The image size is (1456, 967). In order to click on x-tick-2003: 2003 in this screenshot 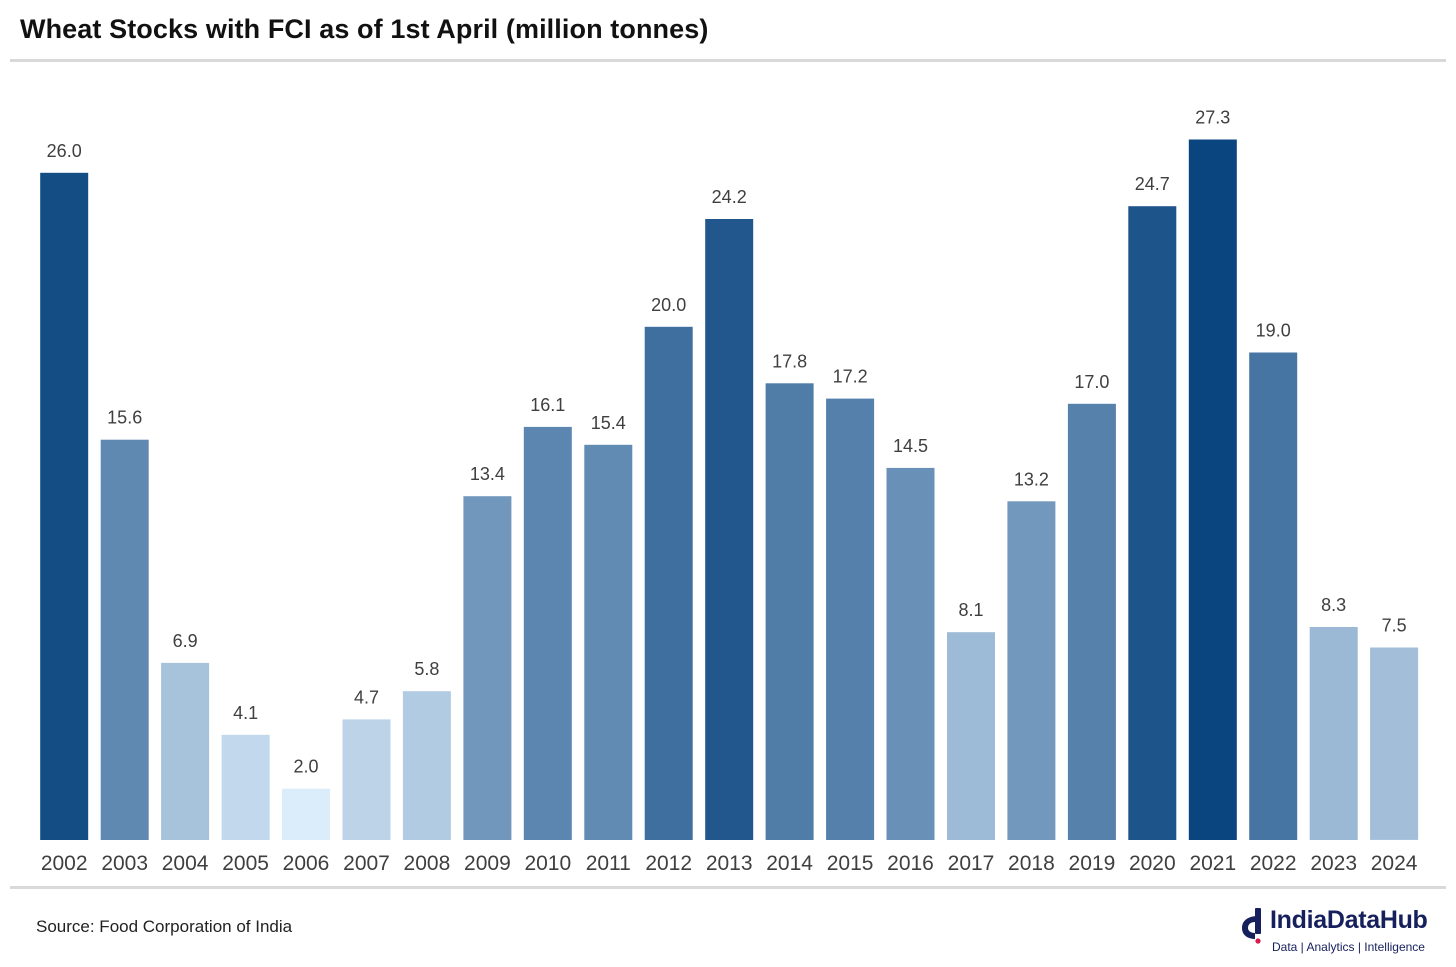, I will do `click(124, 863)`.